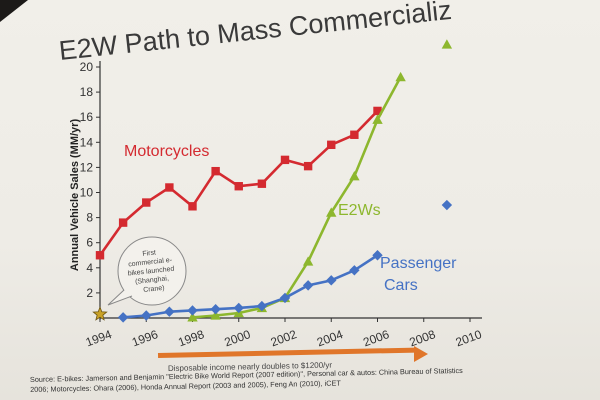 This screenshot has width=600, height=400. What do you see at coordinates (152, 280) in the screenshot?
I see `note-line: (Shanghai,` at bounding box center [152, 280].